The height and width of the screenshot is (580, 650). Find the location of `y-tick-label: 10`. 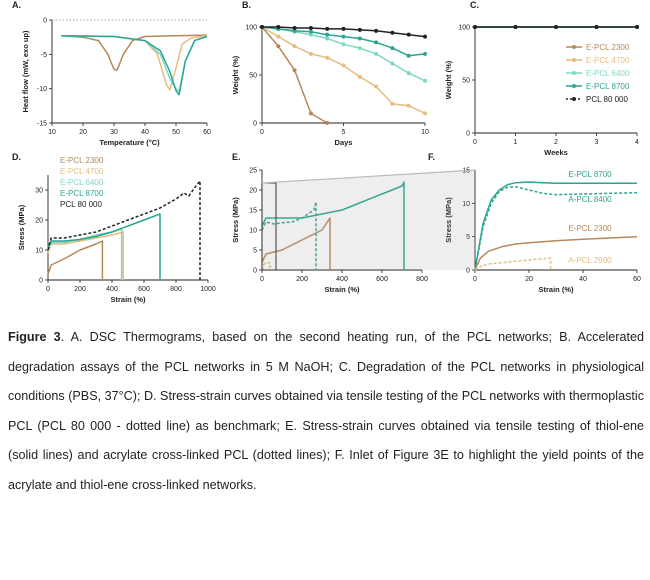

y-tick-label: 10 is located at coordinates (253, 231).